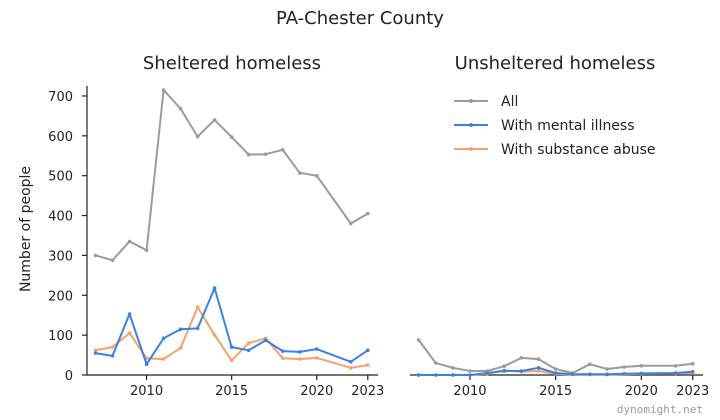  Describe the element at coordinates (367, 365) in the screenshot. I see `sheltered-with-substance-abuse-point-2023` at that location.